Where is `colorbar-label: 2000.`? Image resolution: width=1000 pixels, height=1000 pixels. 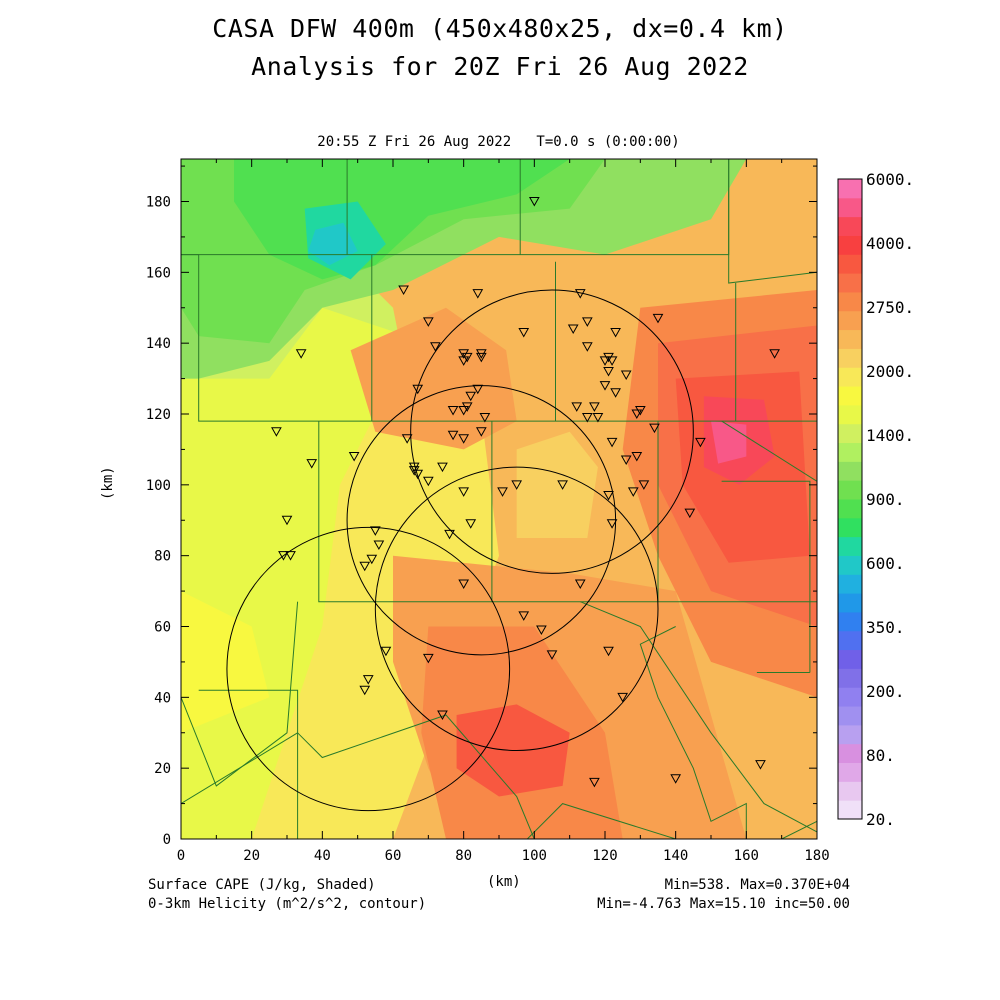
colorbar-label: 2000. is located at coordinates (890, 371).